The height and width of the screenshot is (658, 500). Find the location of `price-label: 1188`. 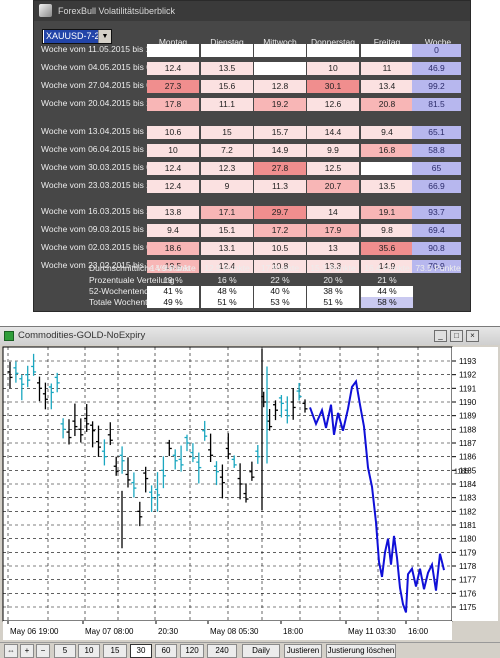

price-label: 1188 is located at coordinates (468, 429).